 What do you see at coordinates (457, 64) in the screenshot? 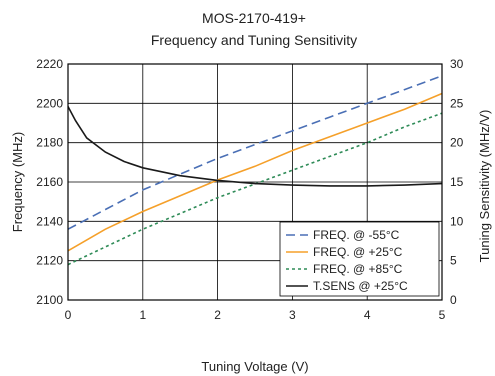
I see `y2-tick-label: 30` at bounding box center [457, 64].